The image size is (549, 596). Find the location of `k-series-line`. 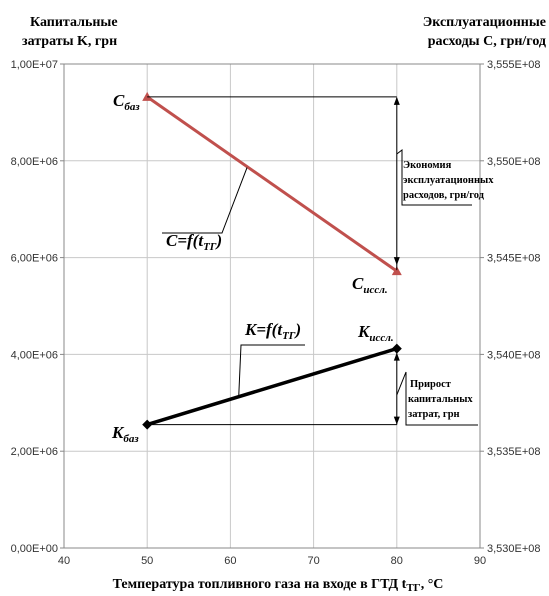

k-series-line is located at coordinates (272, 386).